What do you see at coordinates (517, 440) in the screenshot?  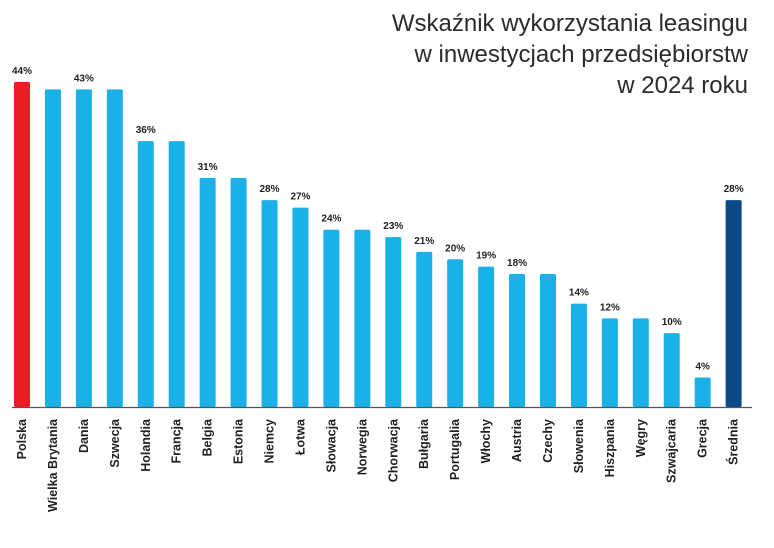 I see `category-label-16: Austria` at bounding box center [517, 440].